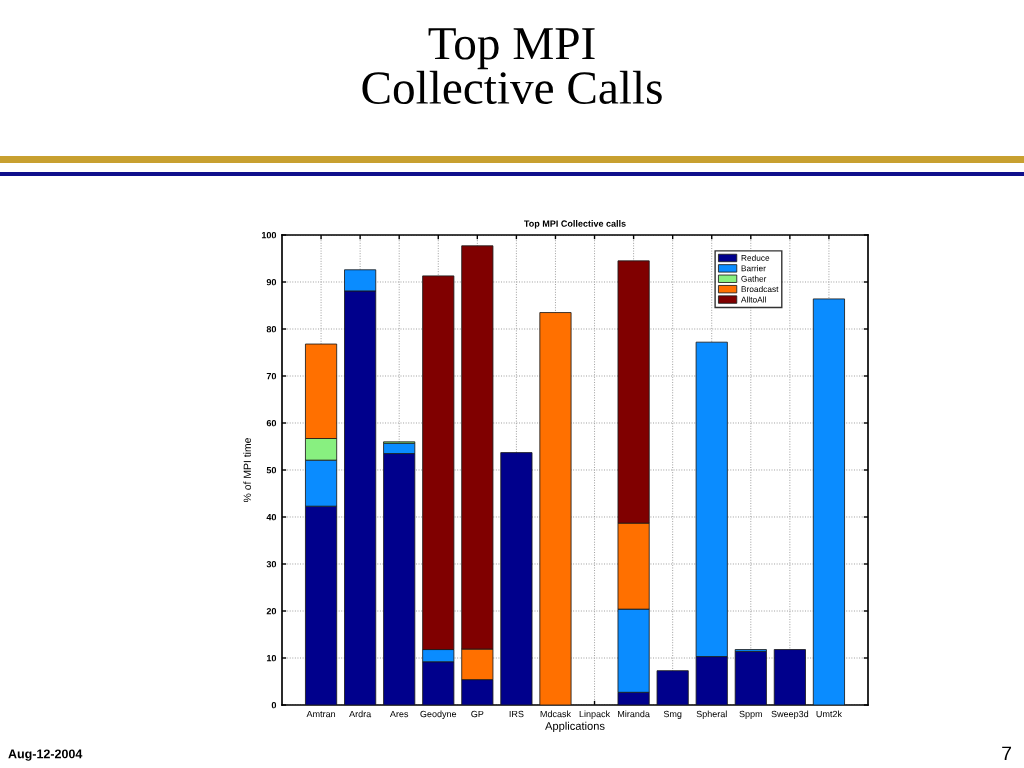  I want to click on x-tick-label: Mdcask, so click(556, 714).